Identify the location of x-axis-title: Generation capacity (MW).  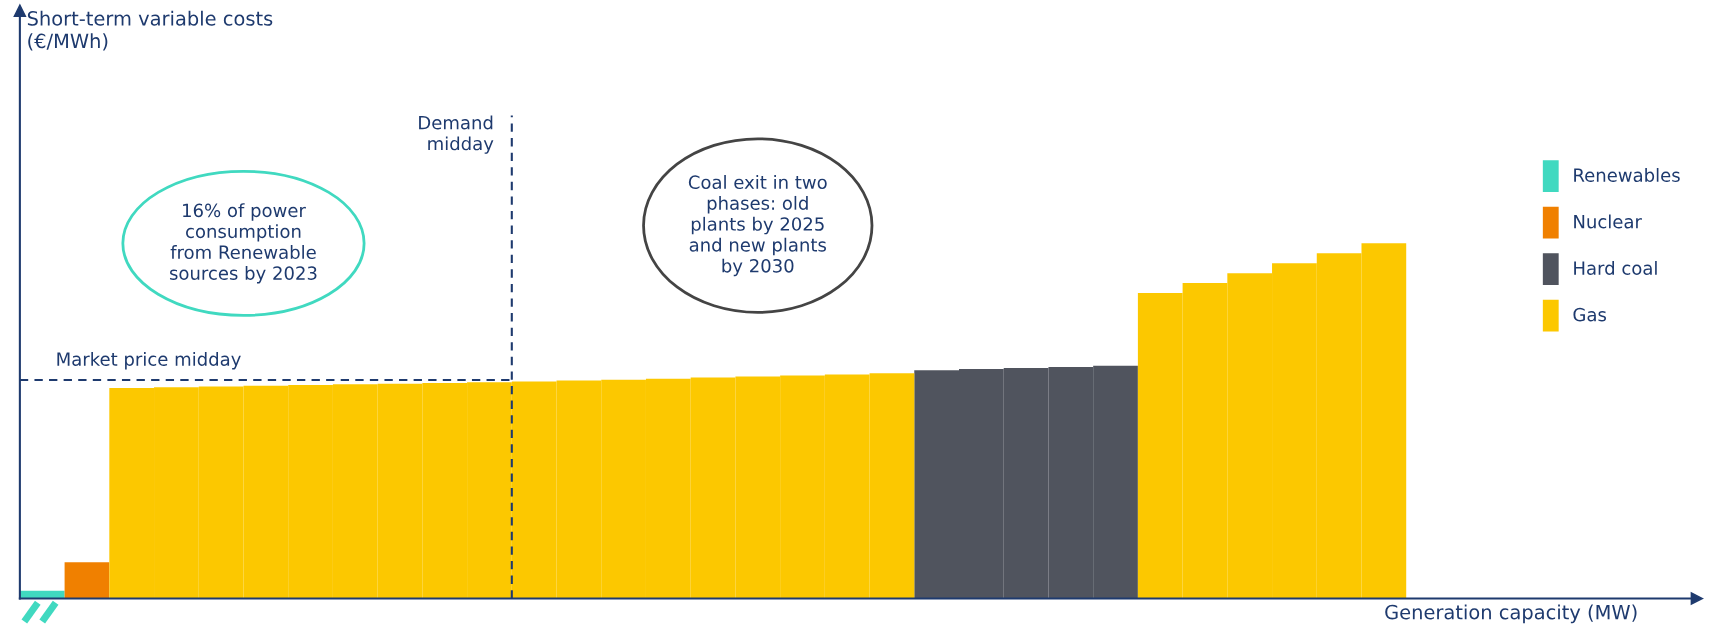
(1511, 614).